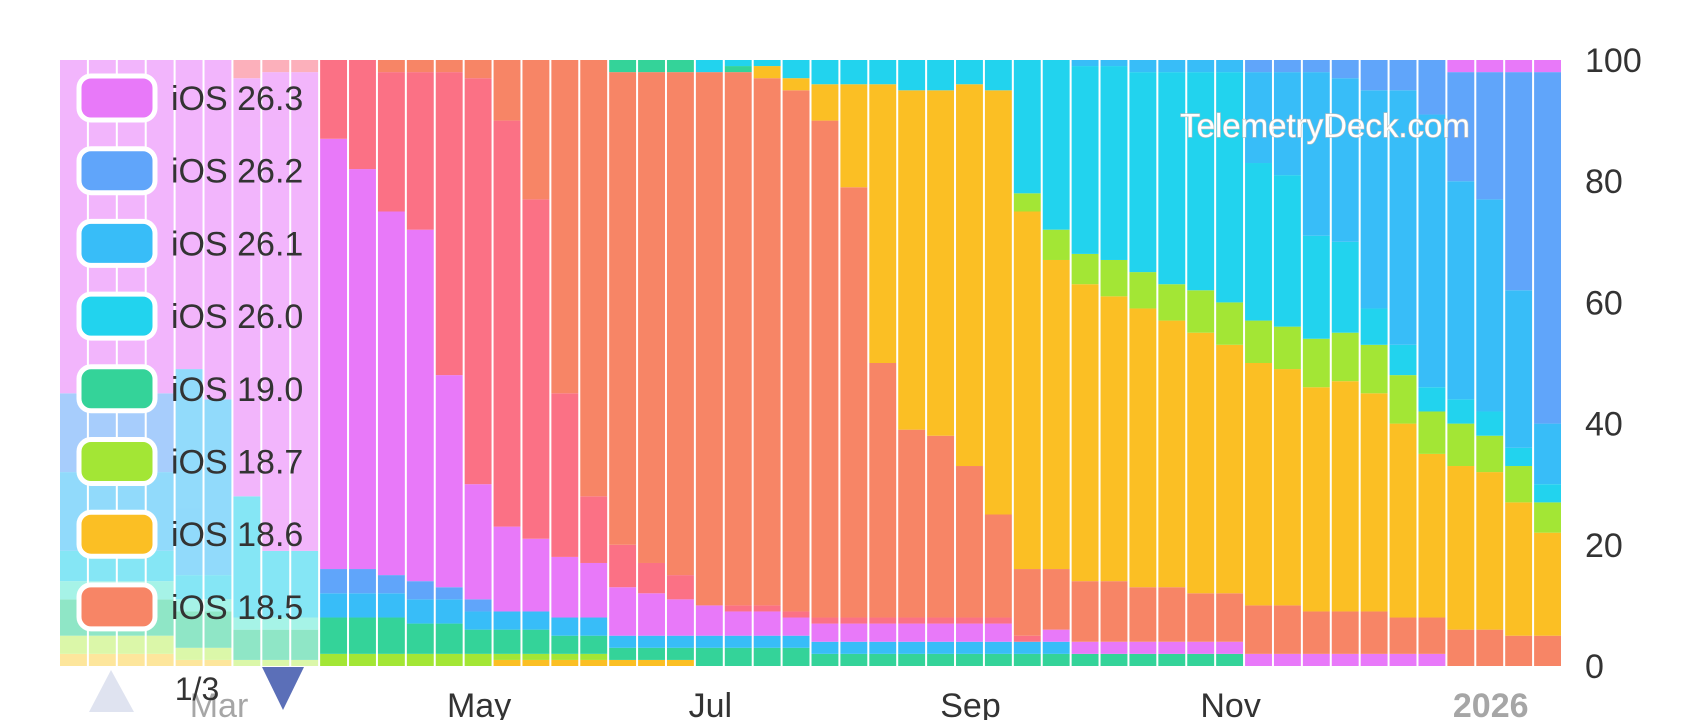 The image size is (1707, 720). What do you see at coordinates (117, 316) in the screenshot?
I see `legend-swatch` at bounding box center [117, 316].